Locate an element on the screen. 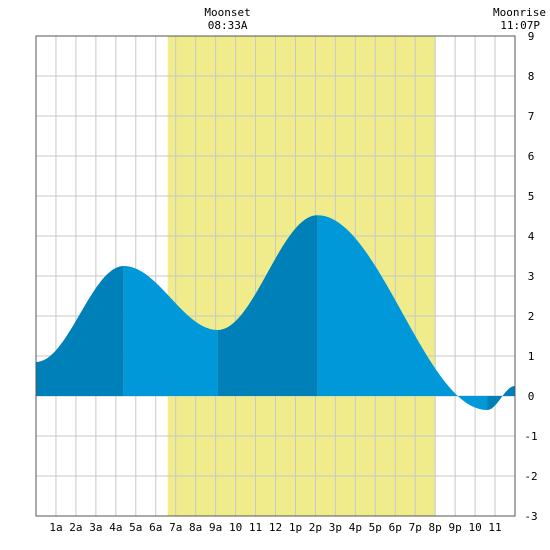  moonset-time: 08:33A is located at coordinates (228, 25).